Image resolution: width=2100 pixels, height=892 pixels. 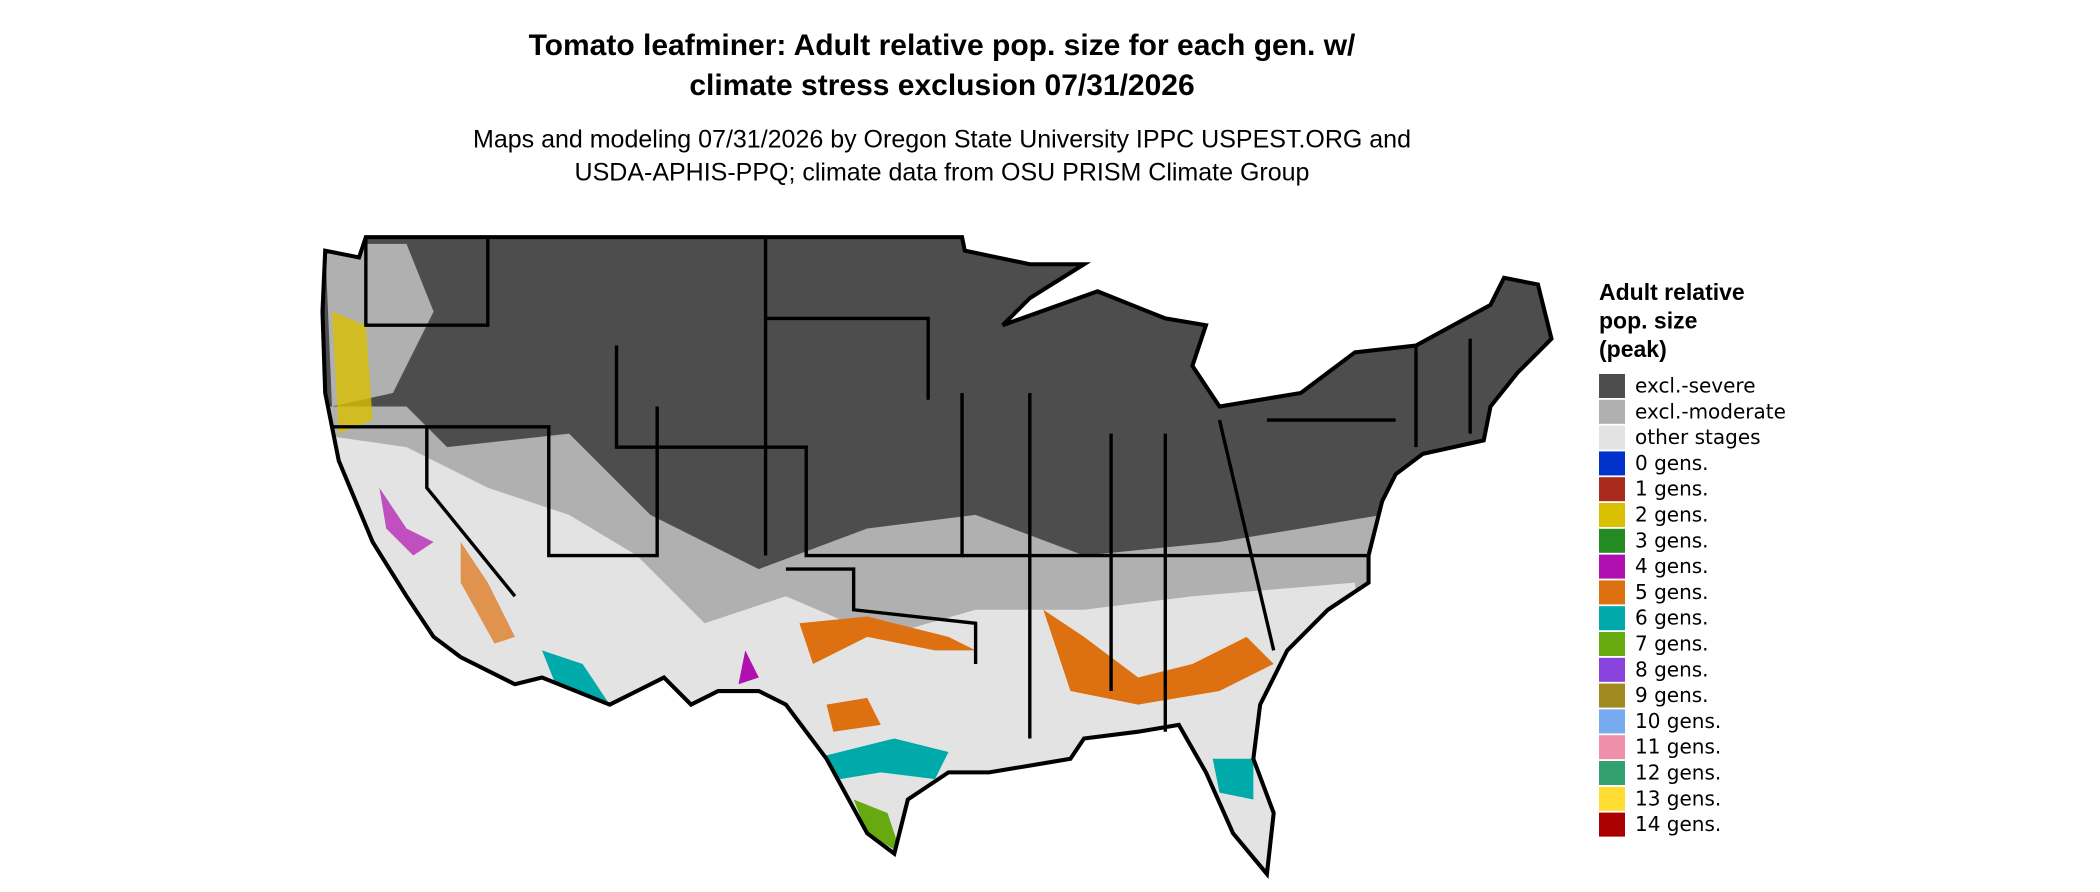 I want to click on legend-label: 9 gens., so click(x=1672, y=695).